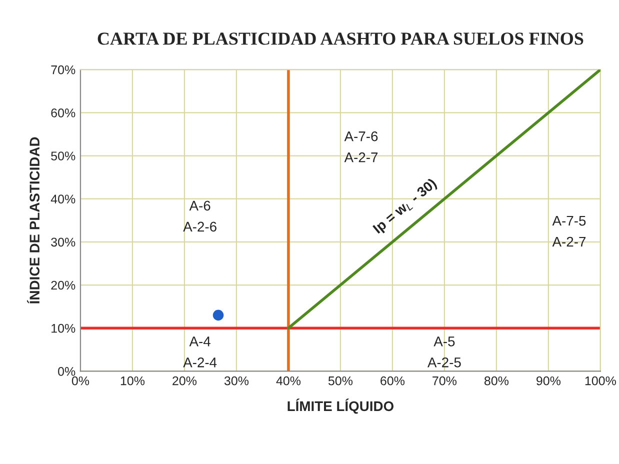 This screenshot has width=619, height=464. I want to click on y-tick-label: 30%, so click(63, 242).